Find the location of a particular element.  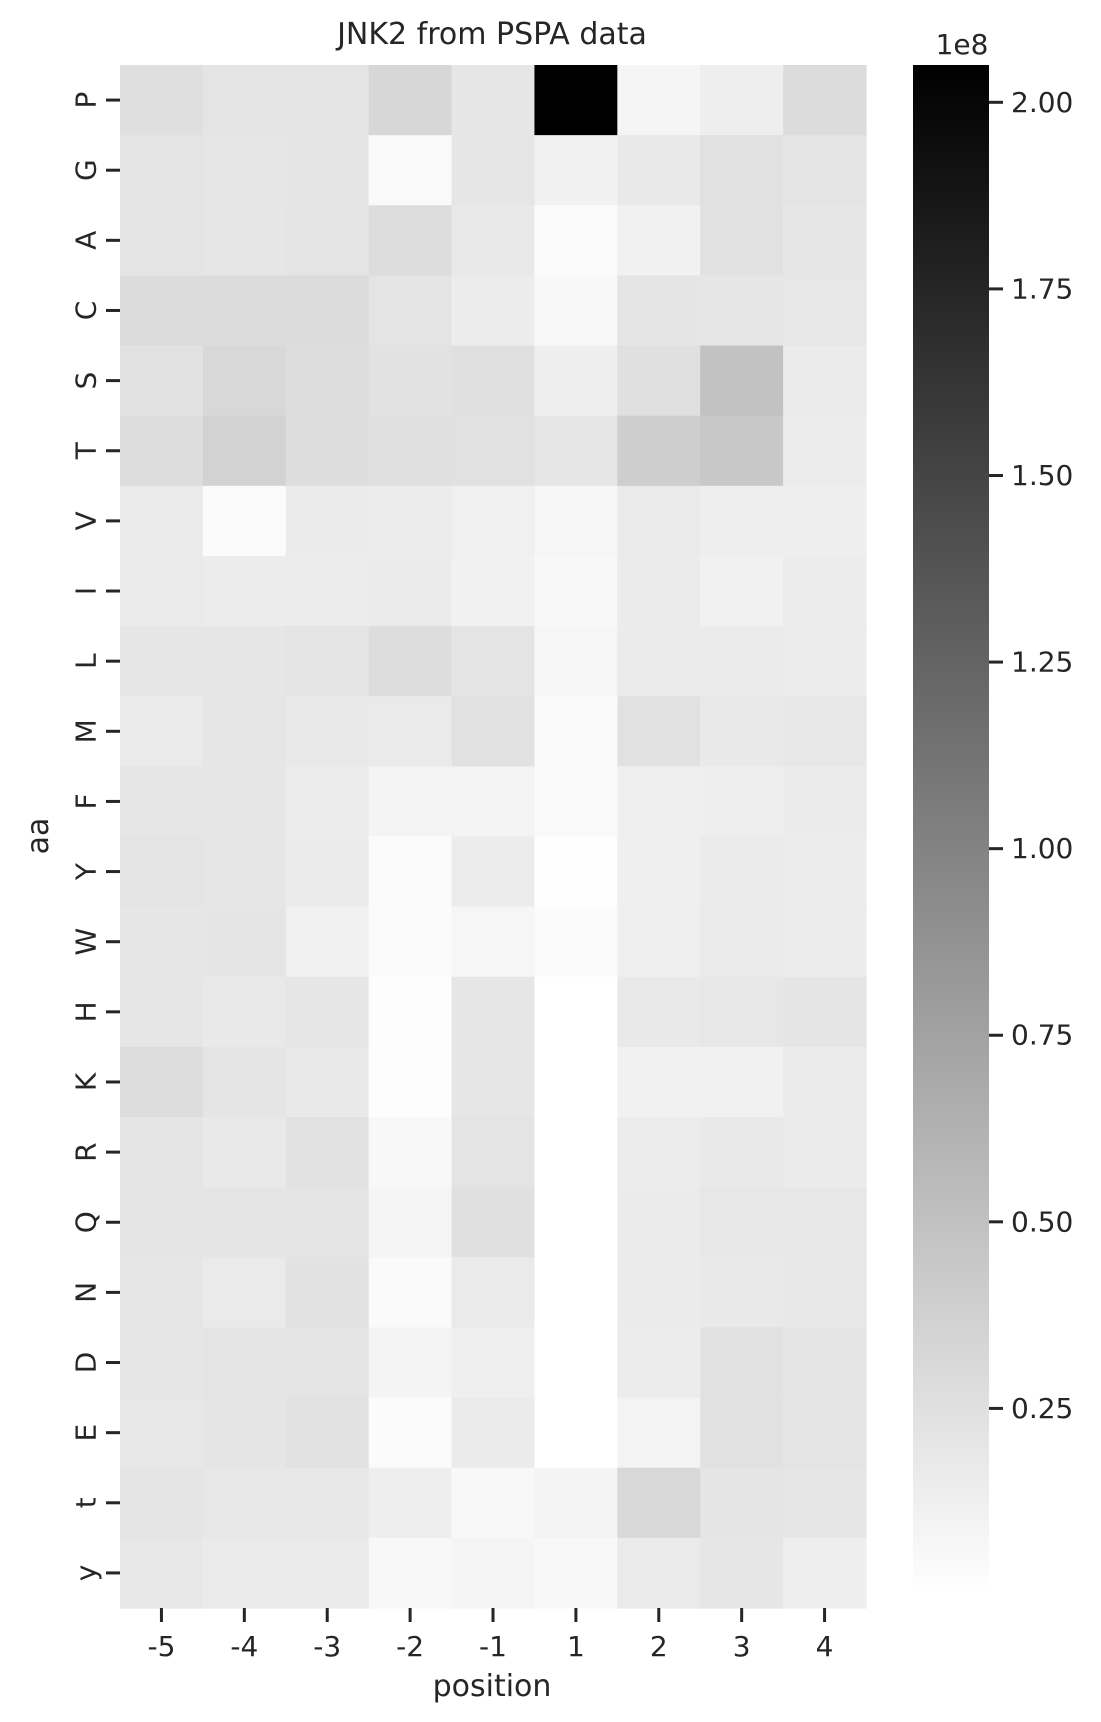

heatmap-cell-E--4 is located at coordinates (244, 1433).